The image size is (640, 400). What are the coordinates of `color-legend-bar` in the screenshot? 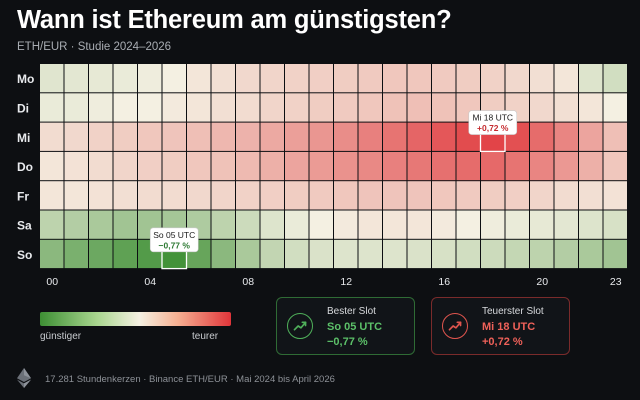 It's located at (135, 319).